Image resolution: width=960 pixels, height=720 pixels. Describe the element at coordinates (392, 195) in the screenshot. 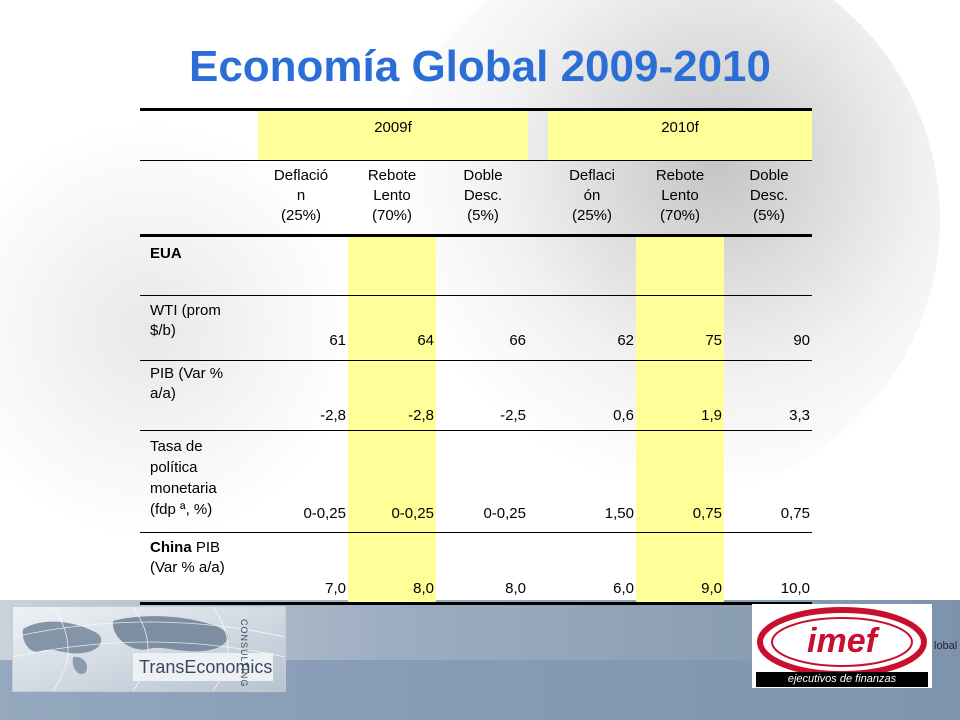

I see `scenario-header-rebote-2009: Rebote Lento (70%)` at that location.